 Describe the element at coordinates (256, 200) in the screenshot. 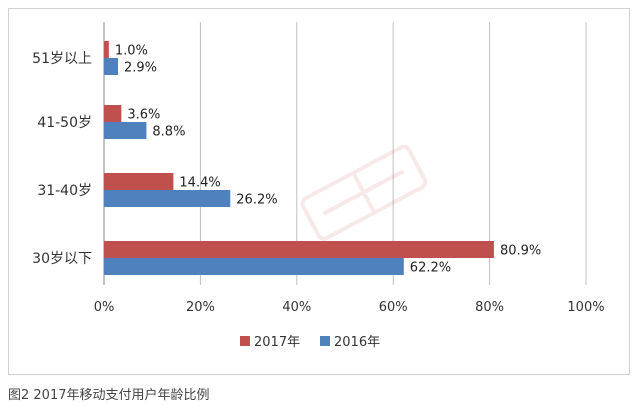

I see `data-label: 26.2%` at that location.